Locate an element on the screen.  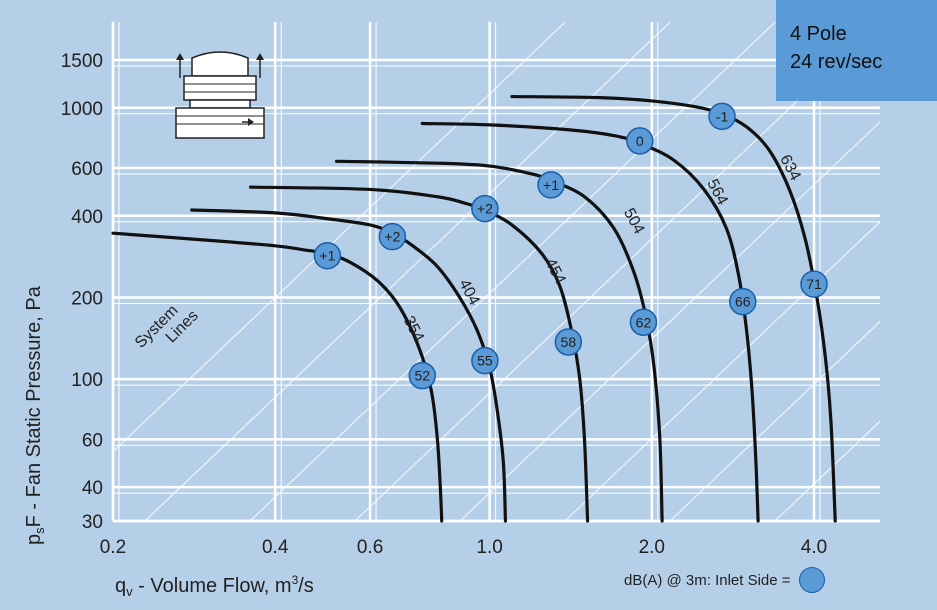
roof-fan-icon is located at coordinates (220, 95).